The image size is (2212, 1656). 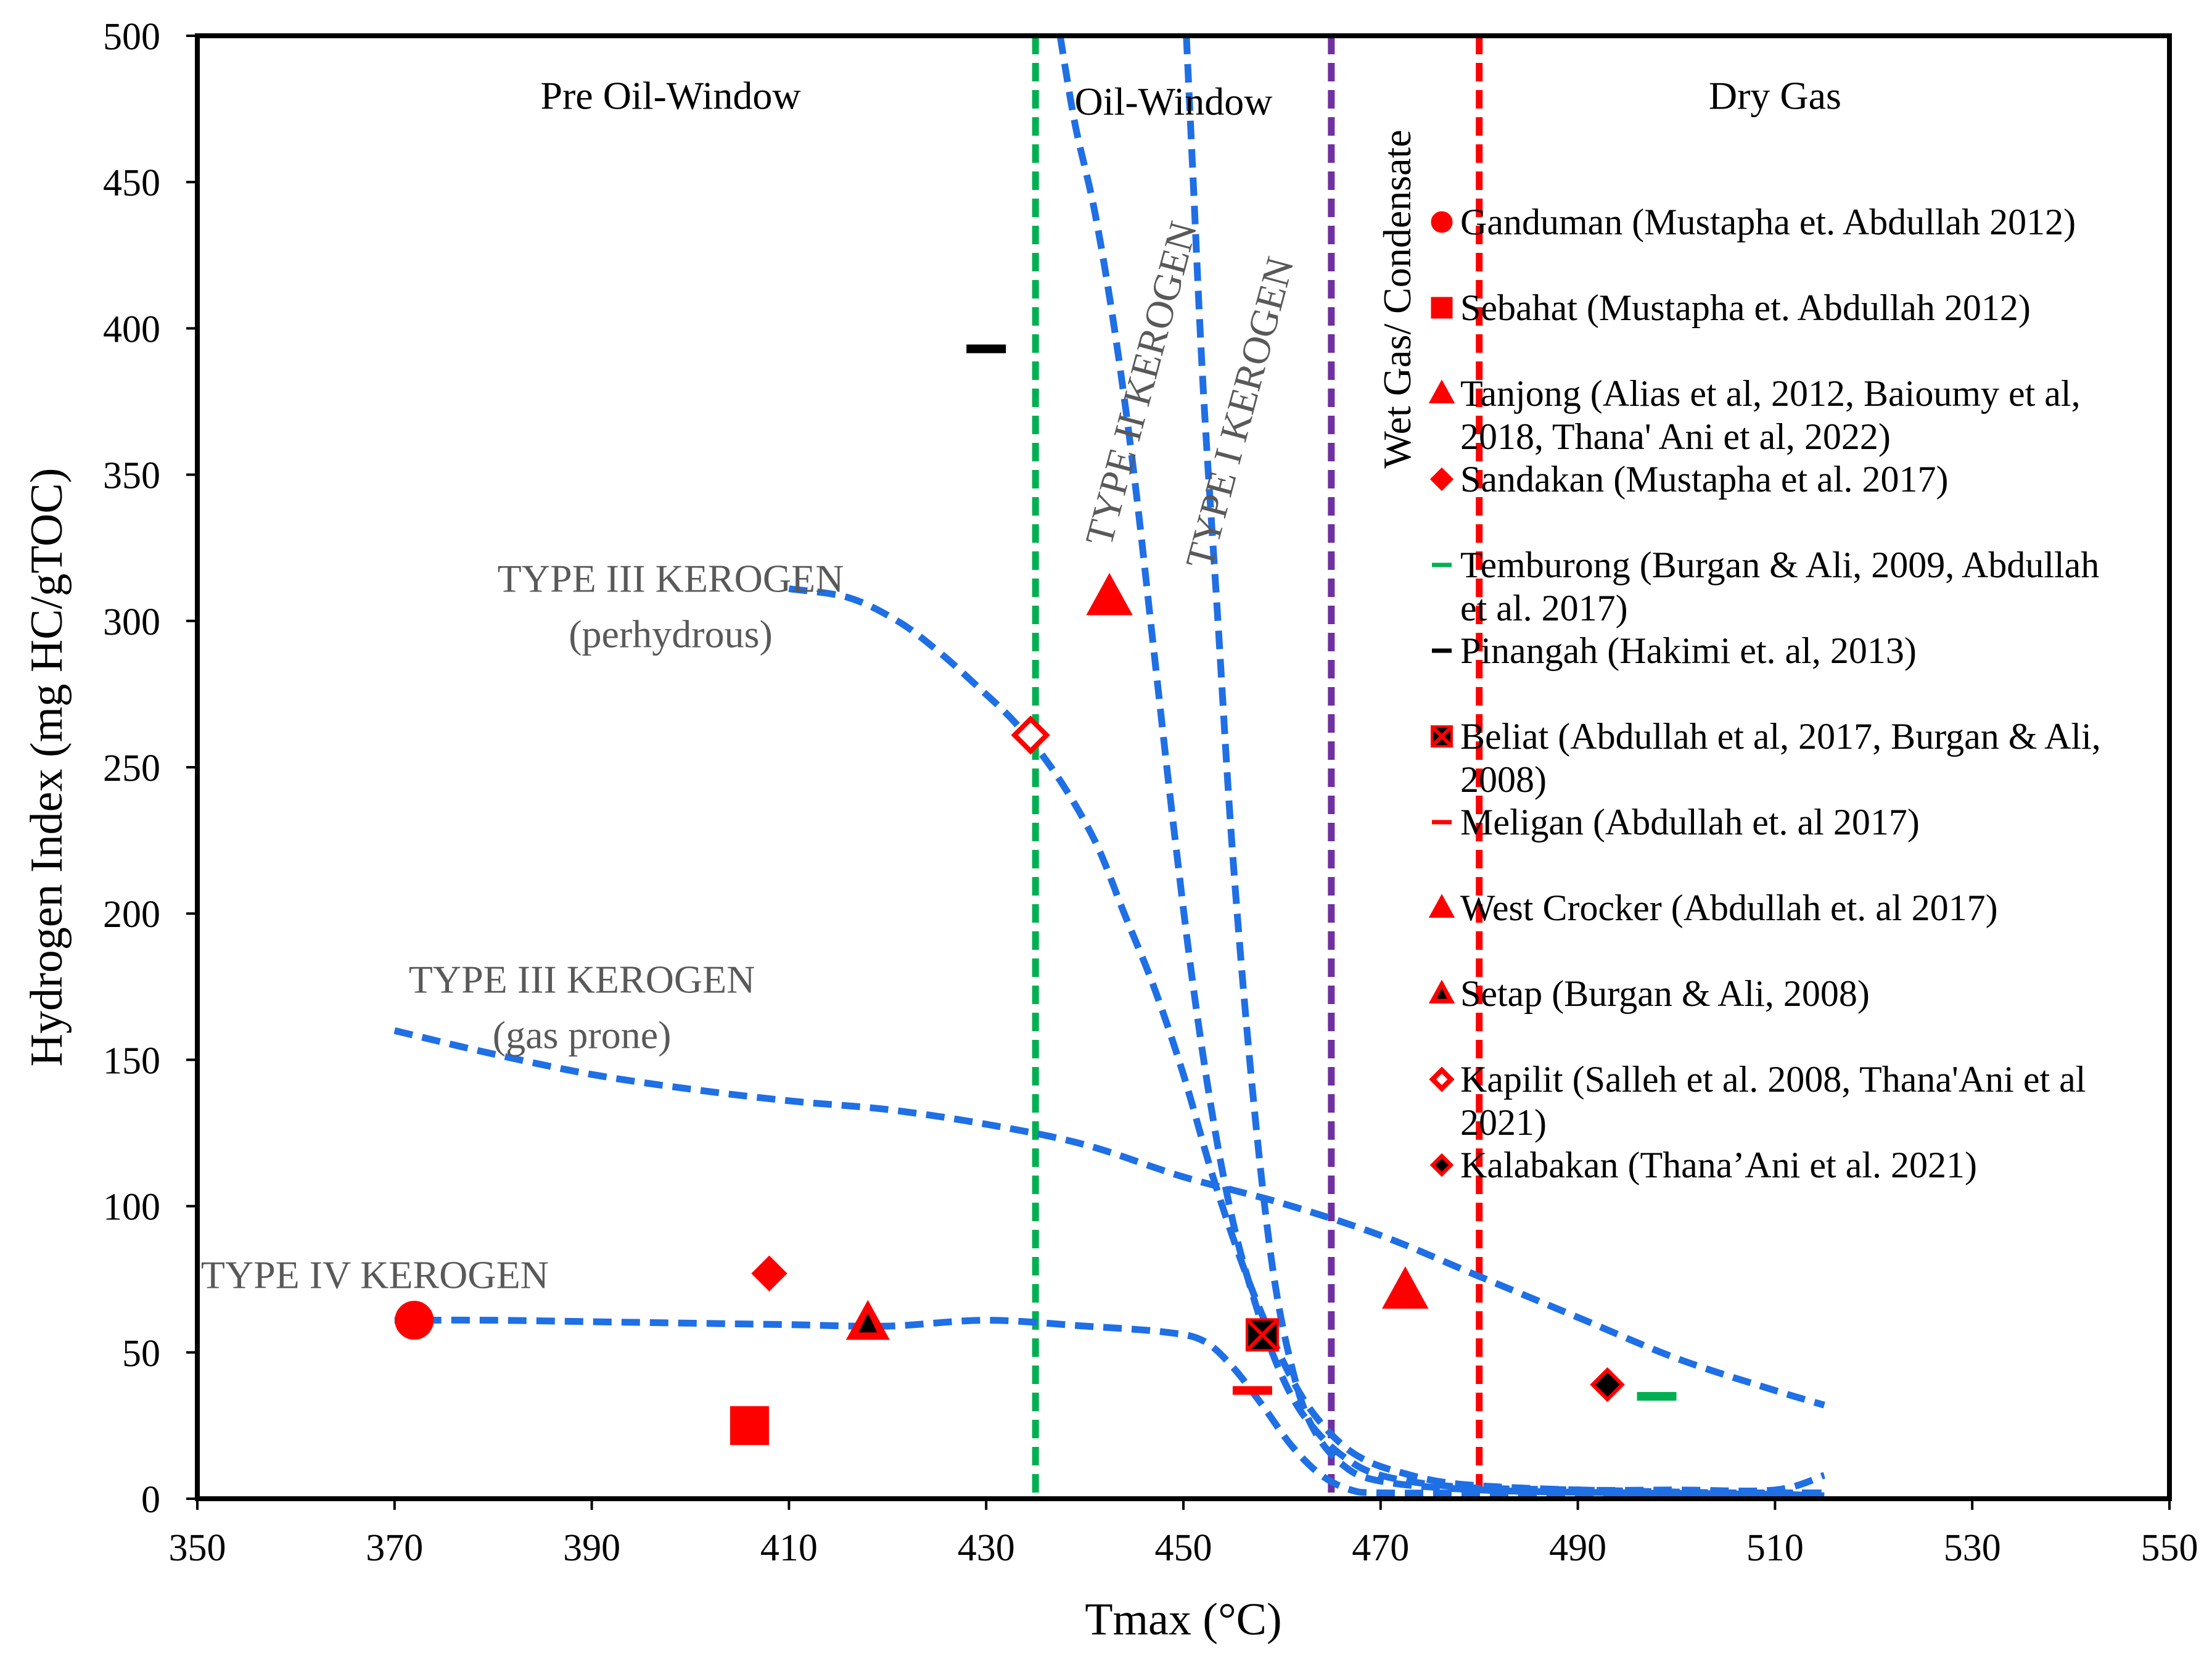 I want to click on y-tick-label: 300, so click(x=131, y=622).